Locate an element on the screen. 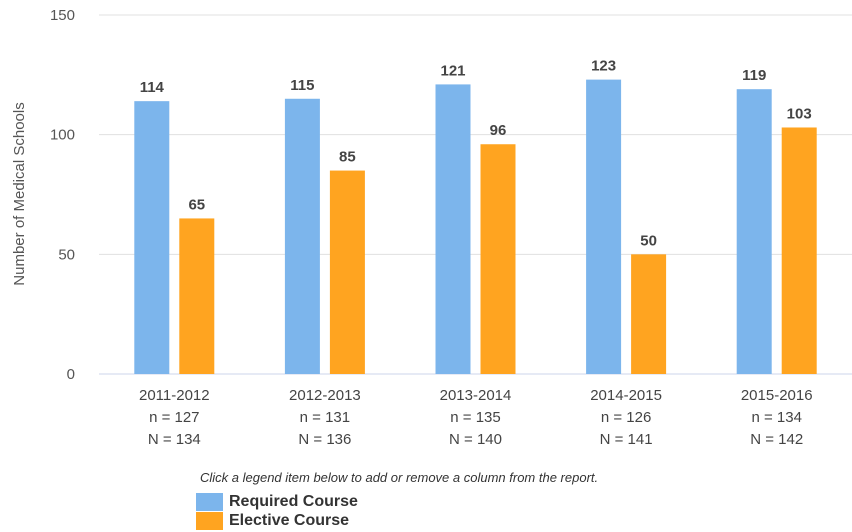 The height and width of the screenshot is (532, 852). data-label: 114 is located at coordinates (152, 87).